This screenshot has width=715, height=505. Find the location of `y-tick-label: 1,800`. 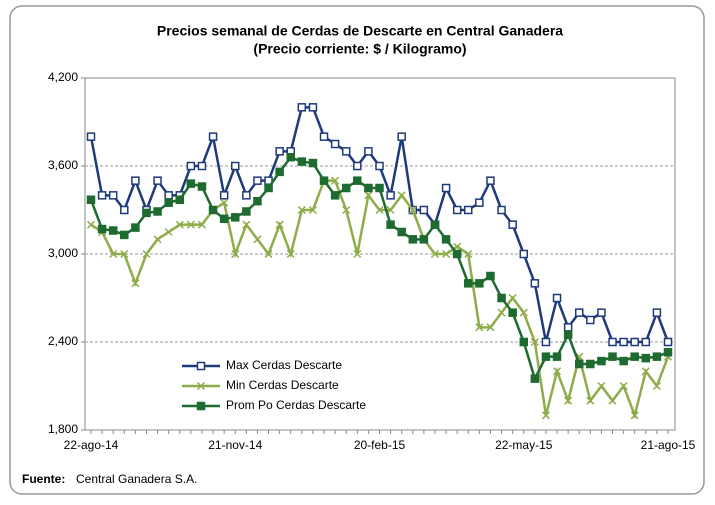

y-tick-label: 1,800 is located at coordinates (63, 429).